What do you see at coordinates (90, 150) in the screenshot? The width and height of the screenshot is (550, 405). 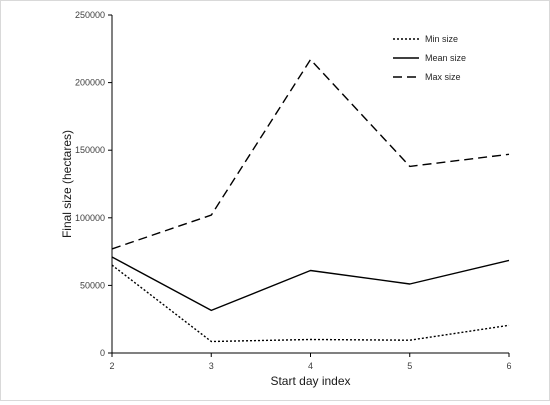 I see `y-tick-label: 150000` at bounding box center [90, 150].